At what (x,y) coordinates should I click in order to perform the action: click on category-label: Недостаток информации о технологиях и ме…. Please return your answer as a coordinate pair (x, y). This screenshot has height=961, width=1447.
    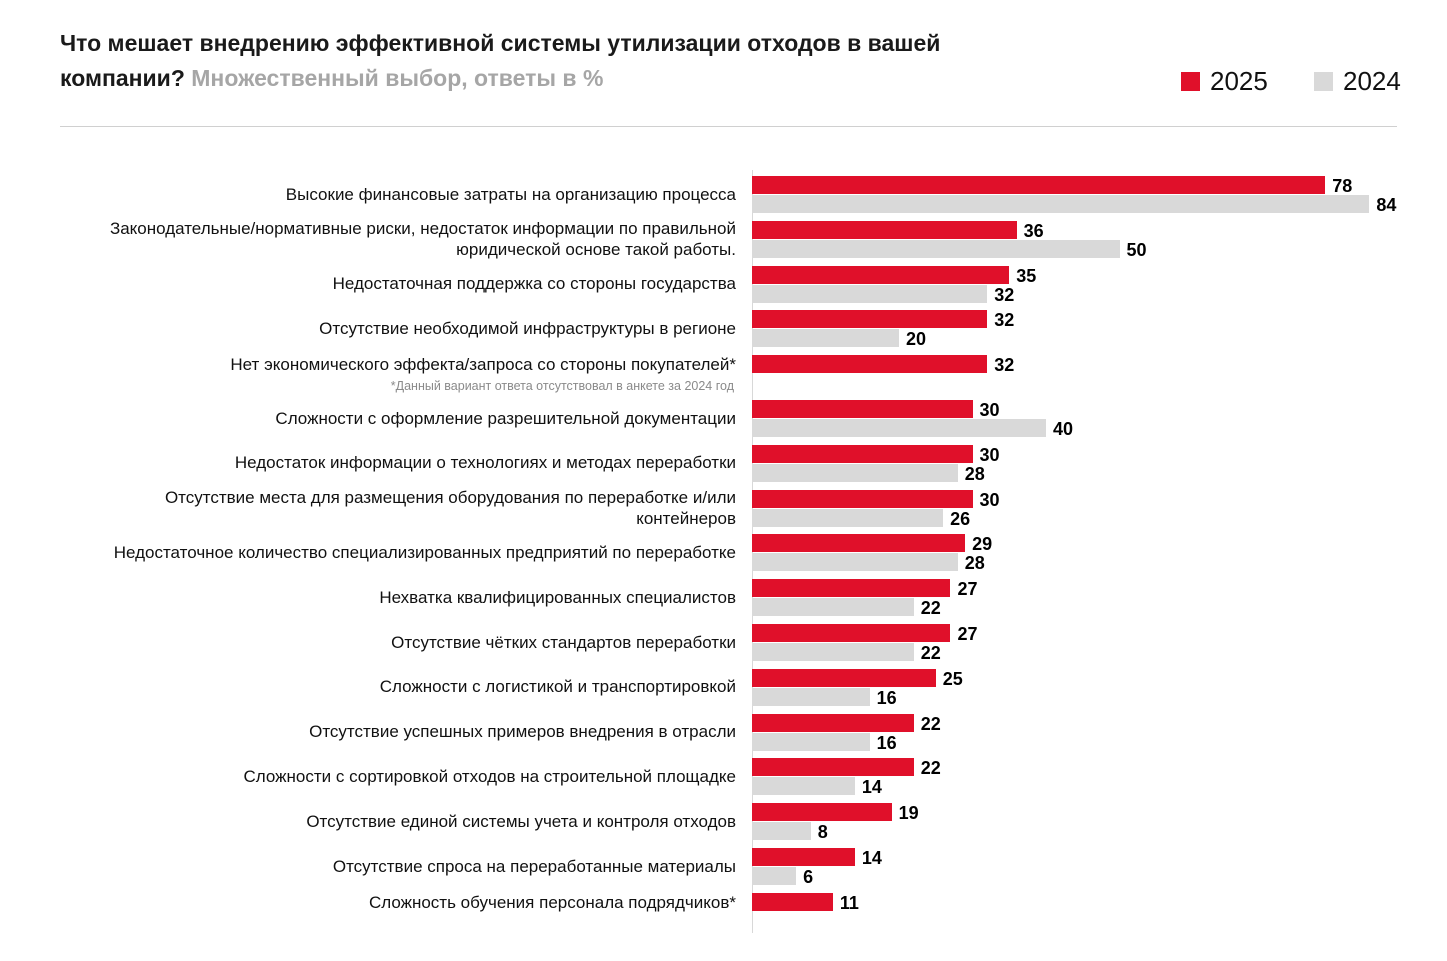
    Looking at the image, I should click on (386, 462).